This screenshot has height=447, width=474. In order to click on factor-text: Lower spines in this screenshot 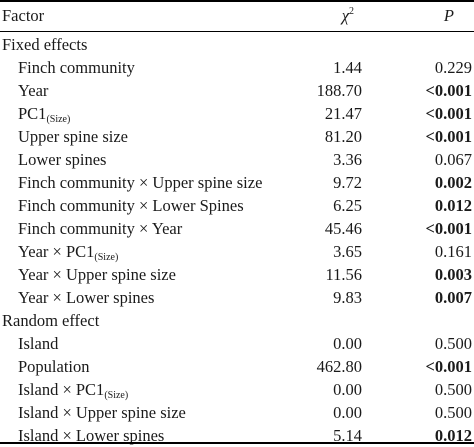, I will do `click(62, 159)`.